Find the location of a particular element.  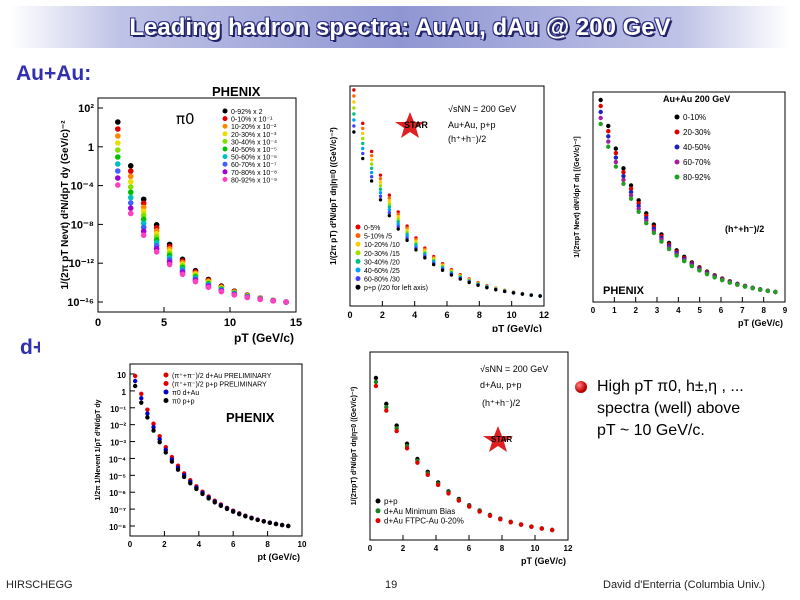

y-tick-label: 10⁻⁶ is located at coordinates (117, 493).